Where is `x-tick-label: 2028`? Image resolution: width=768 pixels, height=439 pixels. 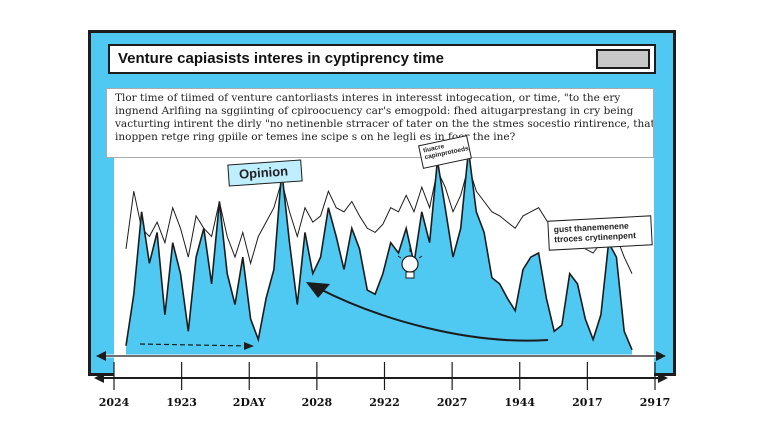
x-tick-label: 2028 is located at coordinates (317, 402).